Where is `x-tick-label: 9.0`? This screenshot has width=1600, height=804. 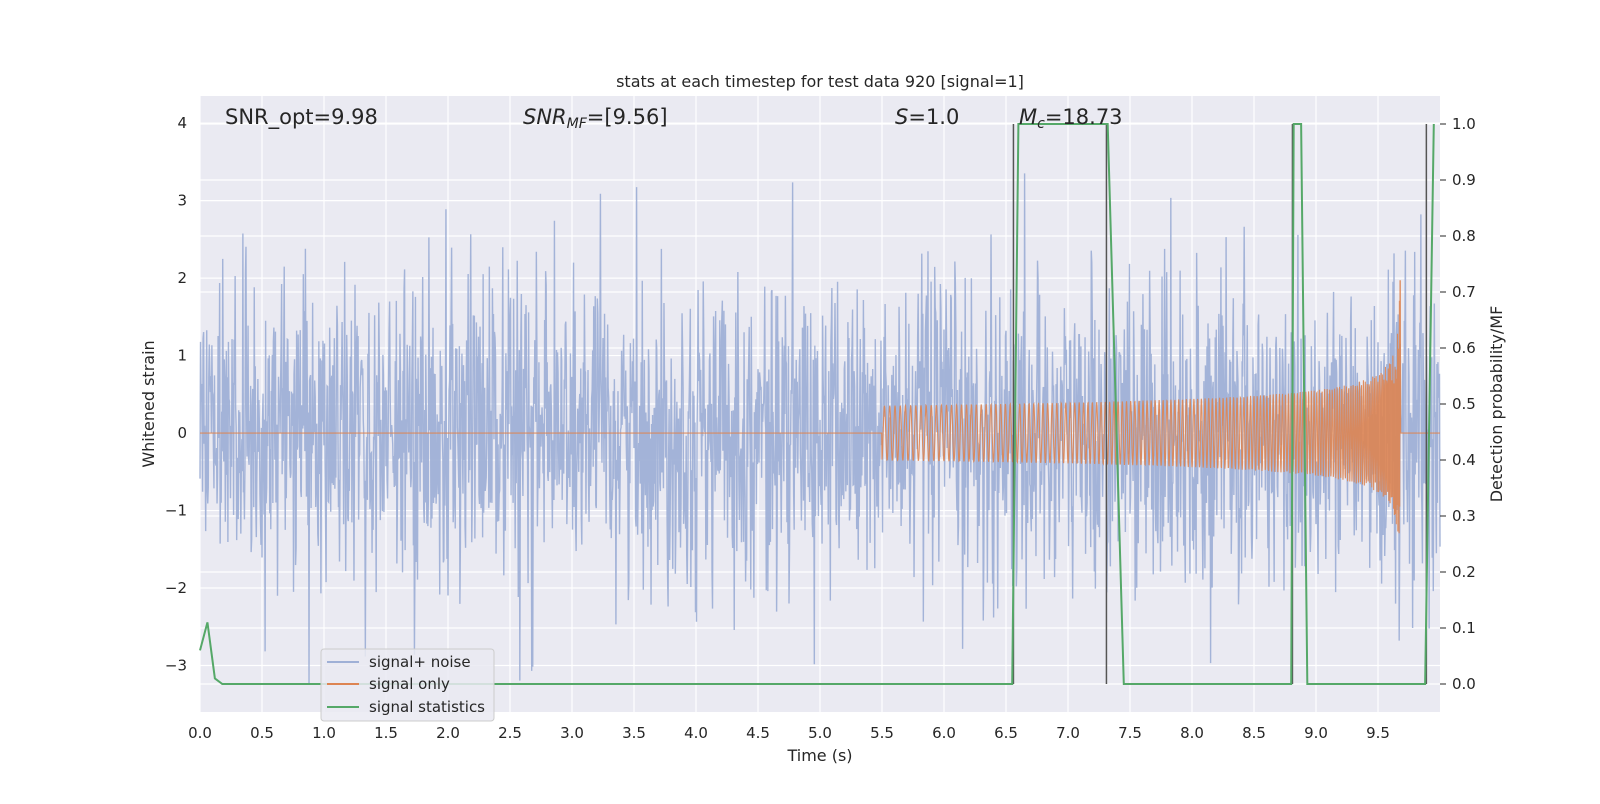 x-tick-label: 9.0 is located at coordinates (1316, 733).